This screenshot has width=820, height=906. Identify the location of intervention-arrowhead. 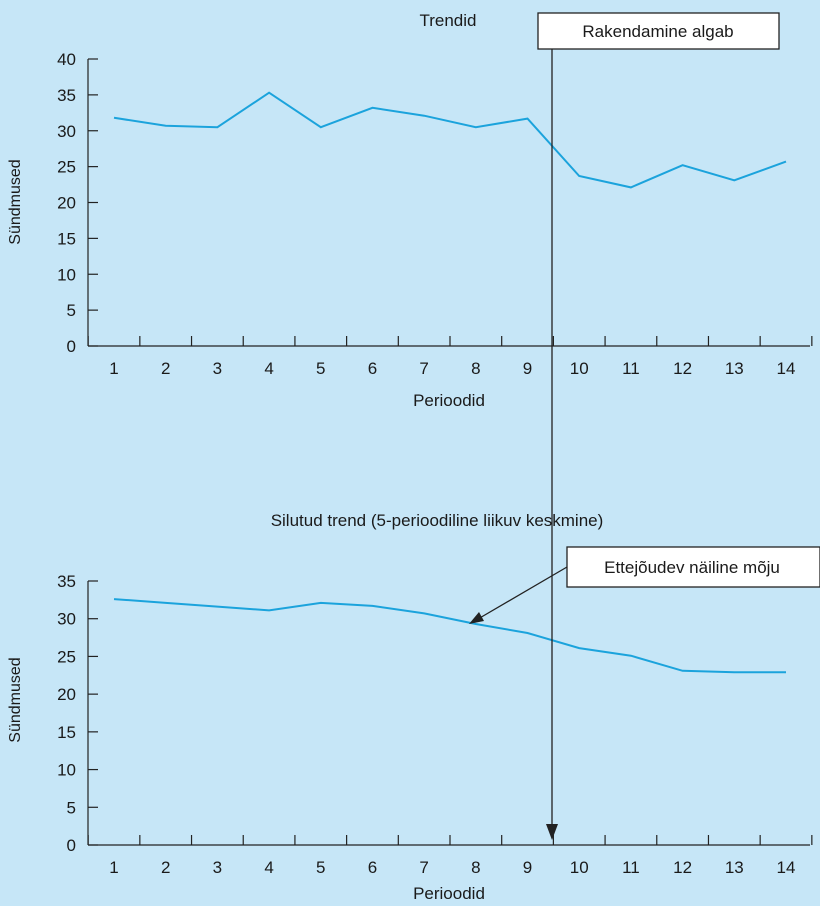
(552, 832).